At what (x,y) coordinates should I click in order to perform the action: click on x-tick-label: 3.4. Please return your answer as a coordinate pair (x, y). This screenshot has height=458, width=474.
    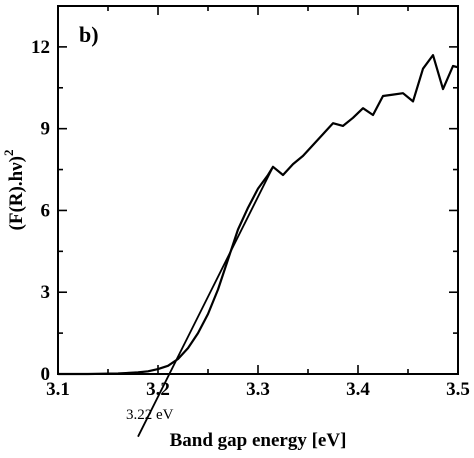
    Looking at the image, I should click on (358, 389).